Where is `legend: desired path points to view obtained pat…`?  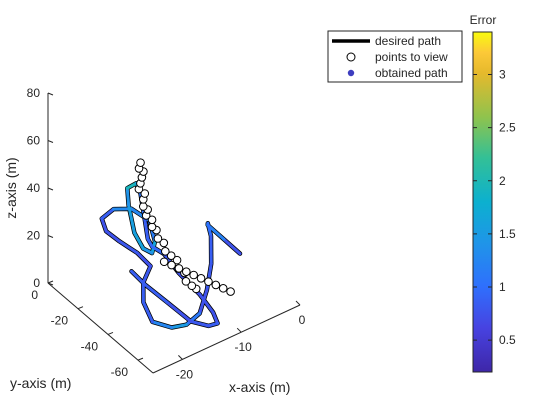 legend: desired path points to view obtained pat… is located at coordinates (395, 56).